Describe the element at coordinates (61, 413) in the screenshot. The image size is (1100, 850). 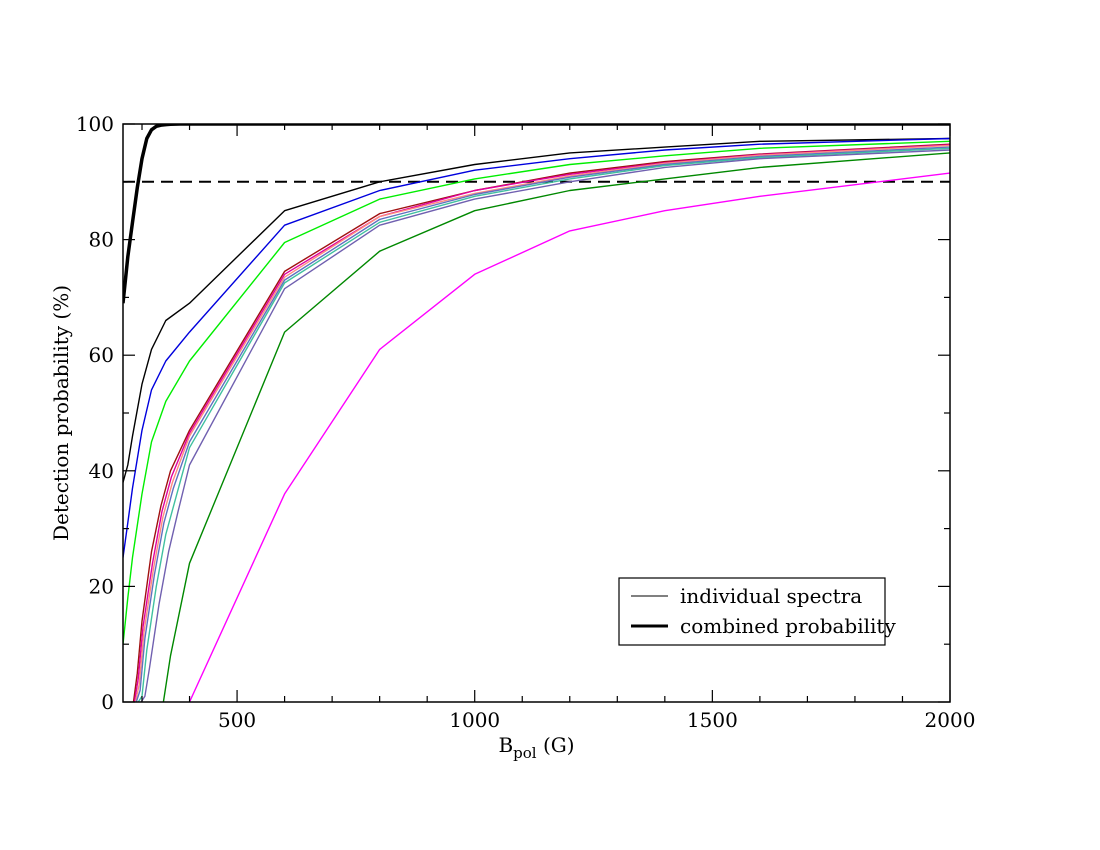
I see `y-axis-label: Detection probability (%)` at that location.